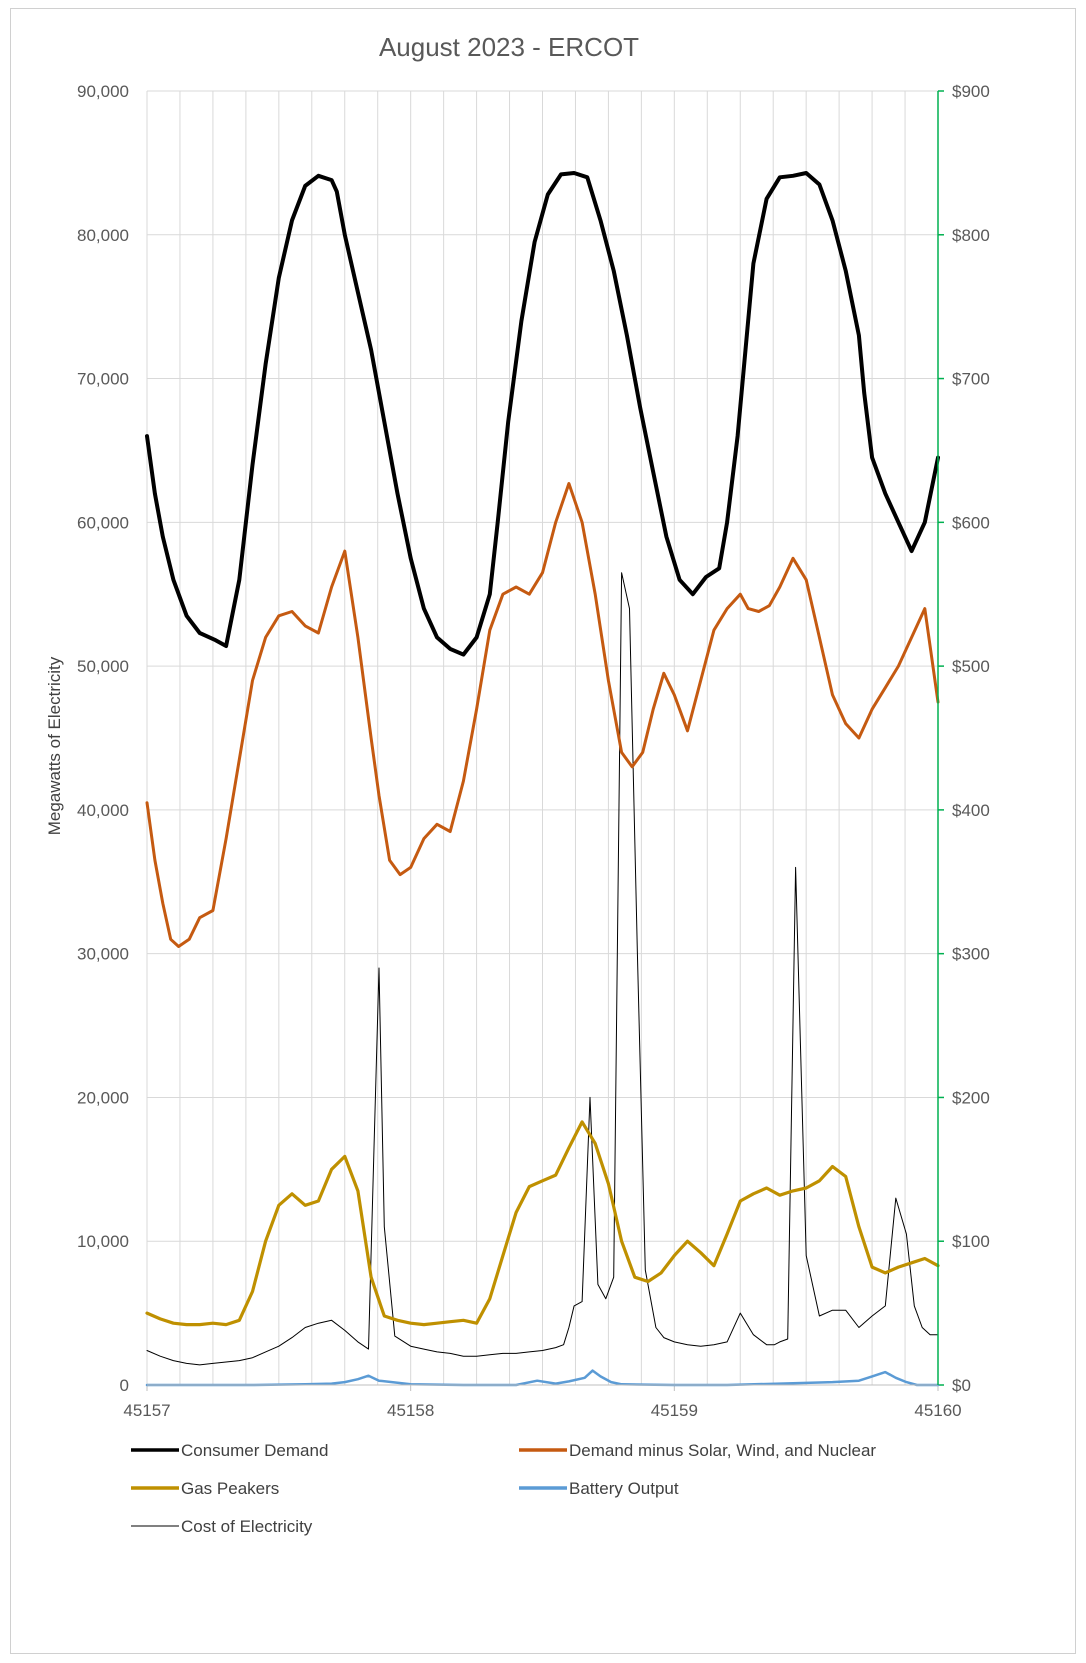 Image resolution: width=1086 pixels, height=1663 pixels. What do you see at coordinates (674, 1410) in the screenshot?
I see `x-tick-label: 45159` at bounding box center [674, 1410].